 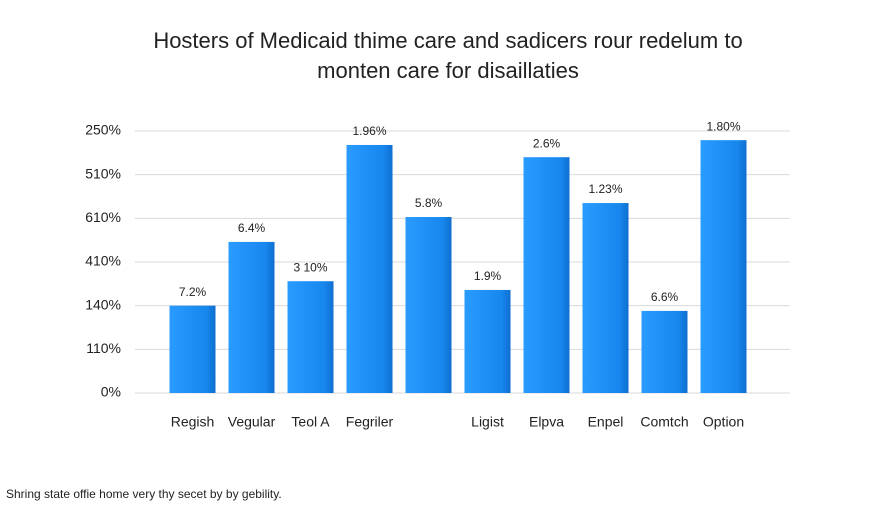 What do you see at coordinates (193, 422) in the screenshot?
I see `x-tick-label: Regish` at bounding box center [193, 422].